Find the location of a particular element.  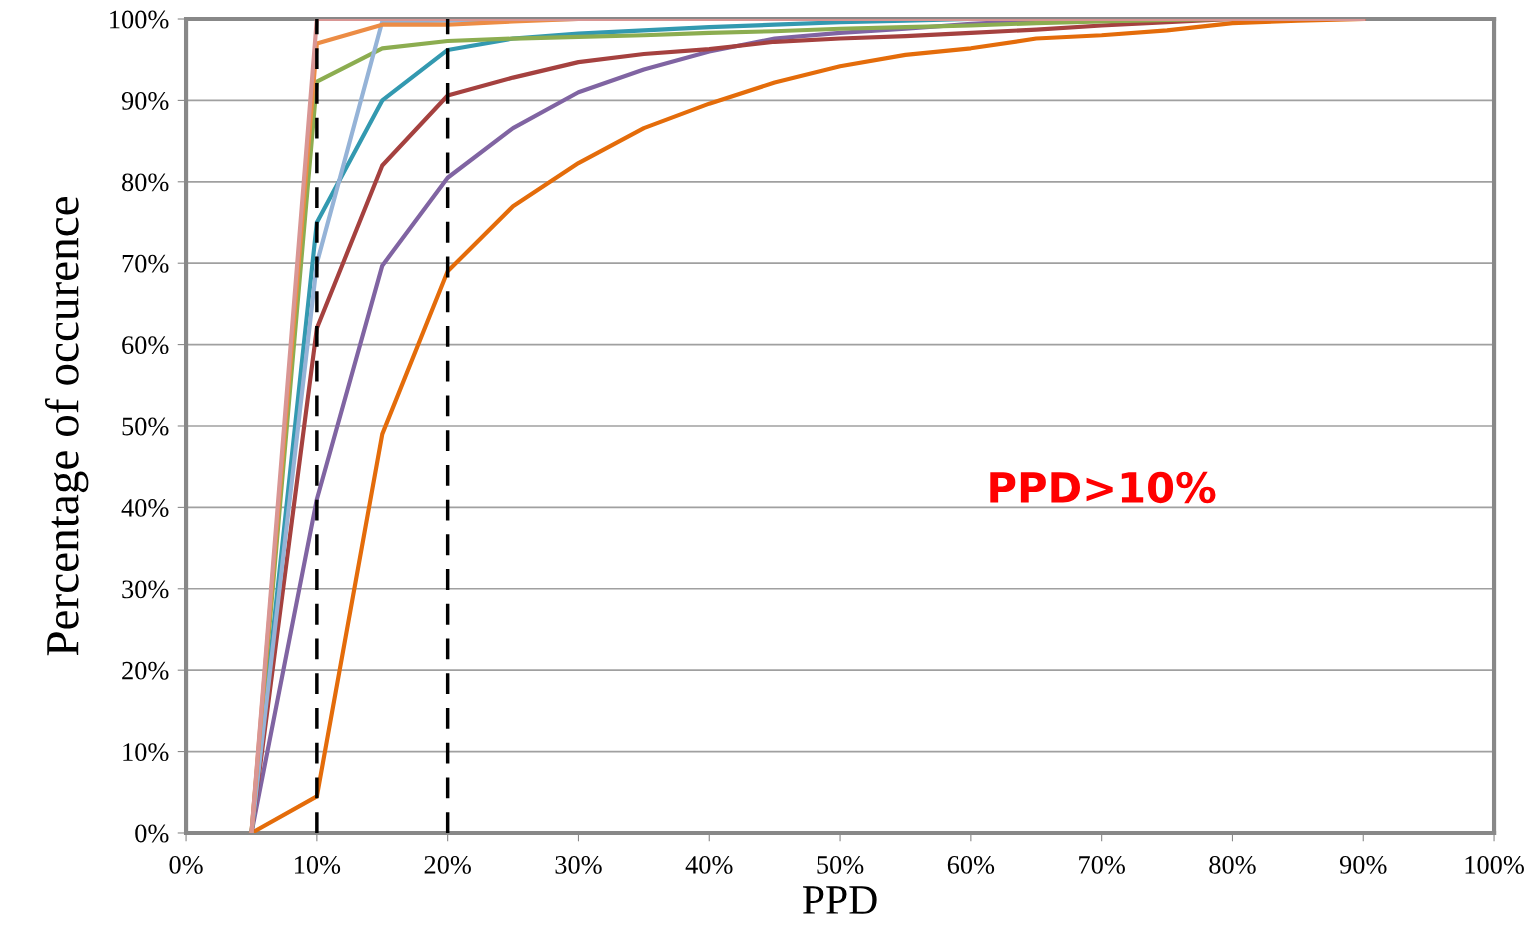

y-tick-label: 40% is located at coordinates (145, 507).